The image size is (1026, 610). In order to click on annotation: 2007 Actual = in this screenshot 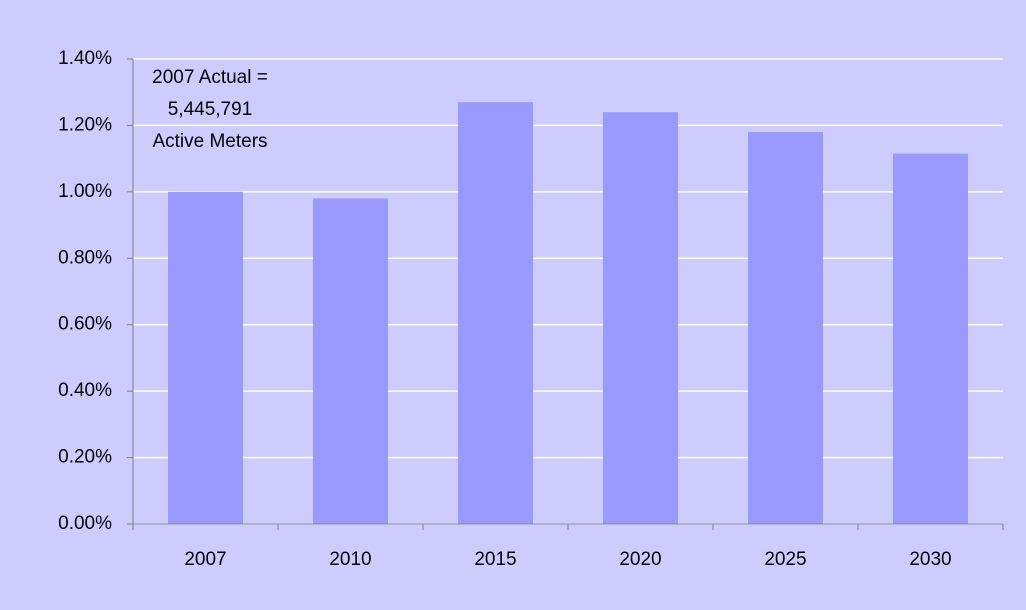, I will do `click(210, 77)`.